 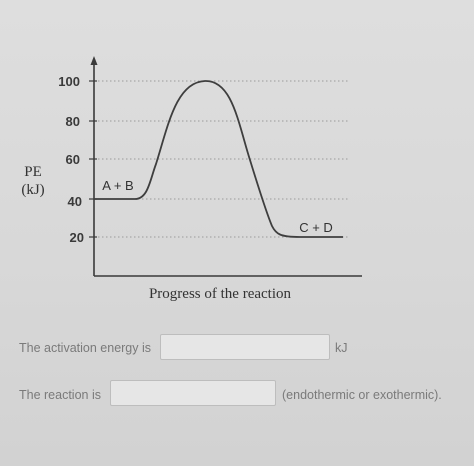 I want to click on y-axis-arrow-icon, so click(x=94, y=60).